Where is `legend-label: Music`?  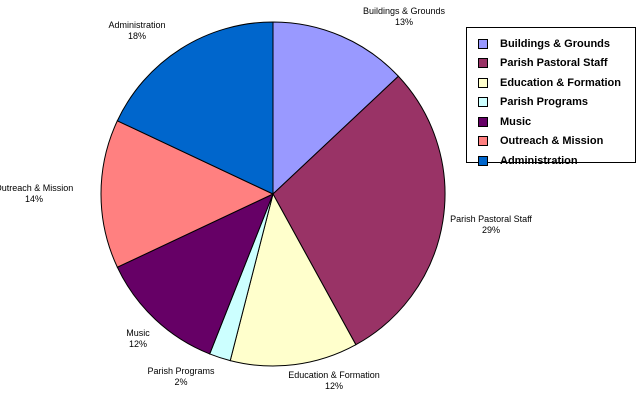 legend-label: Music is located at coordinates (516, 121).